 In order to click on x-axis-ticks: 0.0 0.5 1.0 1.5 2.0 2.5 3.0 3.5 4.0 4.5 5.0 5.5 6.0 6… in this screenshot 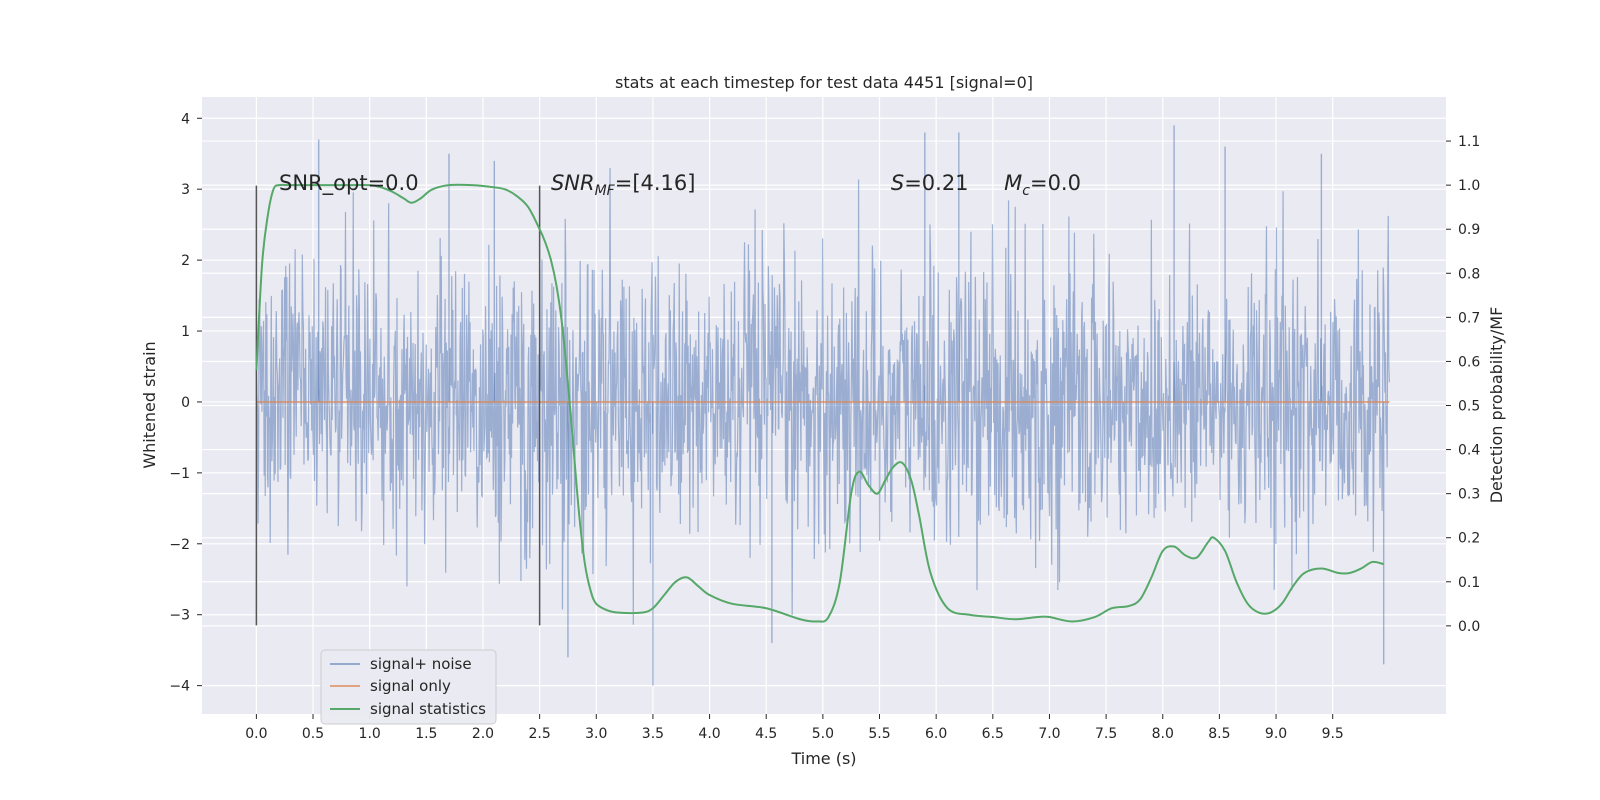, I will do `click(794, 728)`.